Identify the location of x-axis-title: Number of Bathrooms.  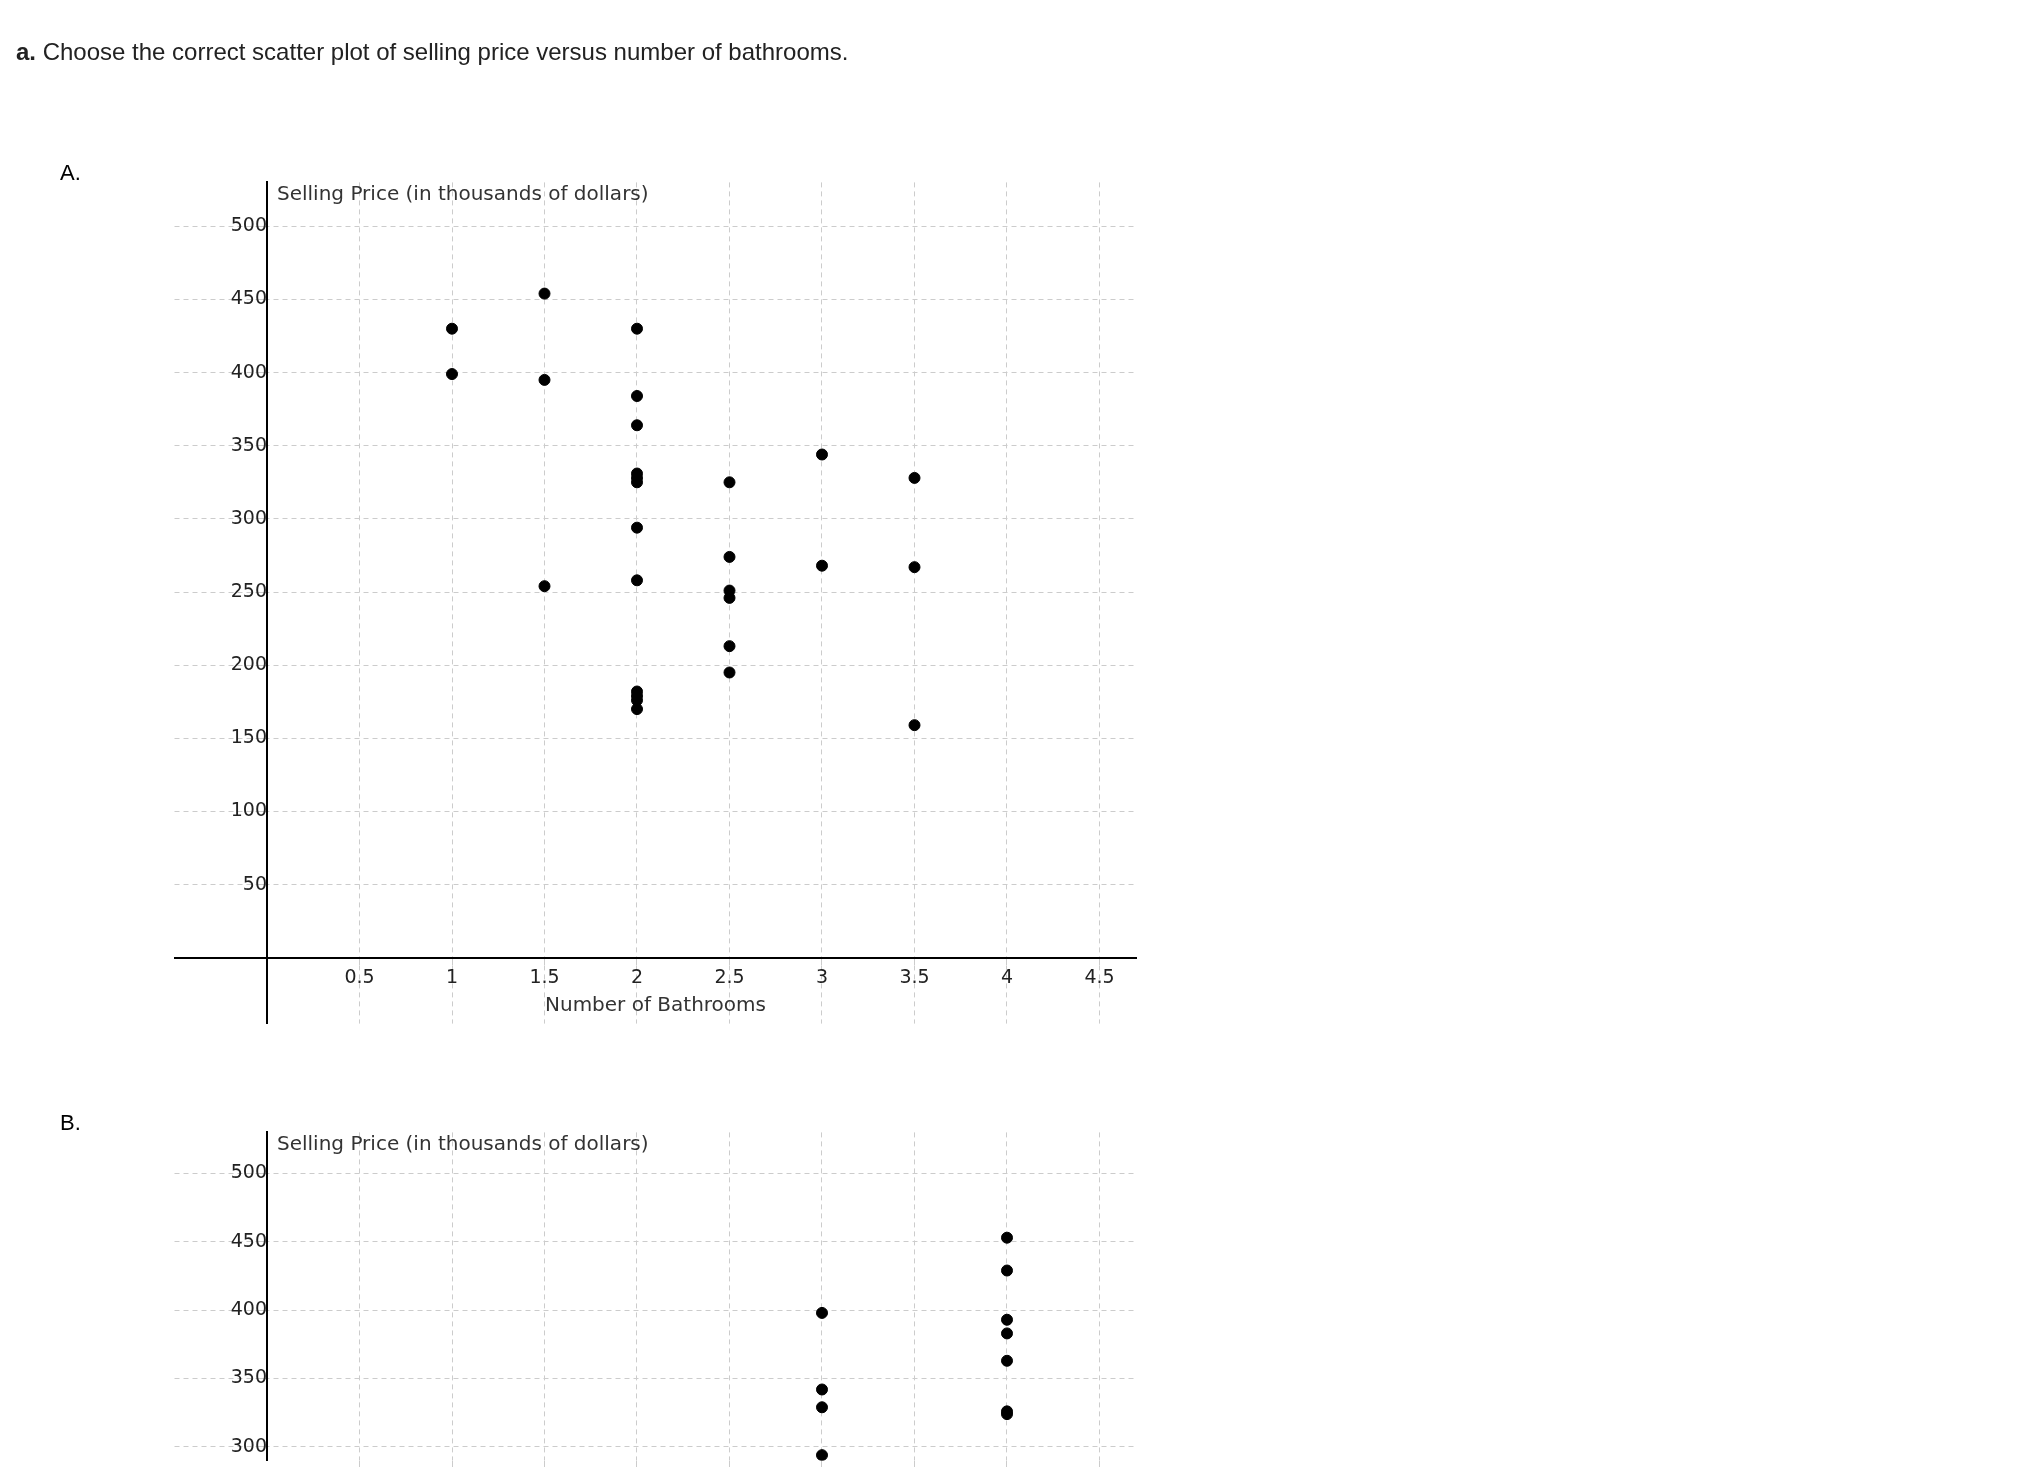
(655, 1003).